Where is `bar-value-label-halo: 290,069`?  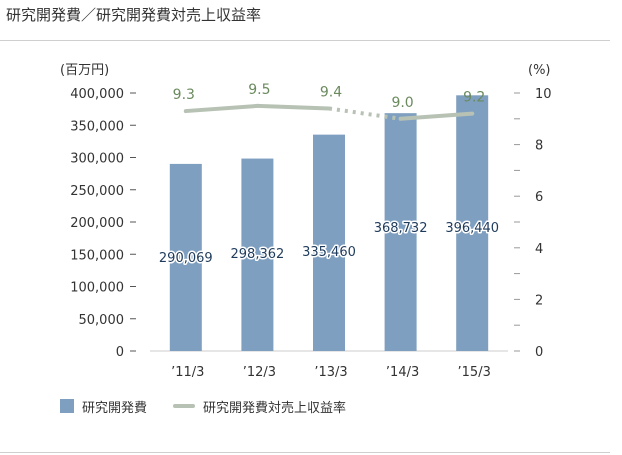 bar-value-label-halo: 290,069 is located at coordinates (186, 258).